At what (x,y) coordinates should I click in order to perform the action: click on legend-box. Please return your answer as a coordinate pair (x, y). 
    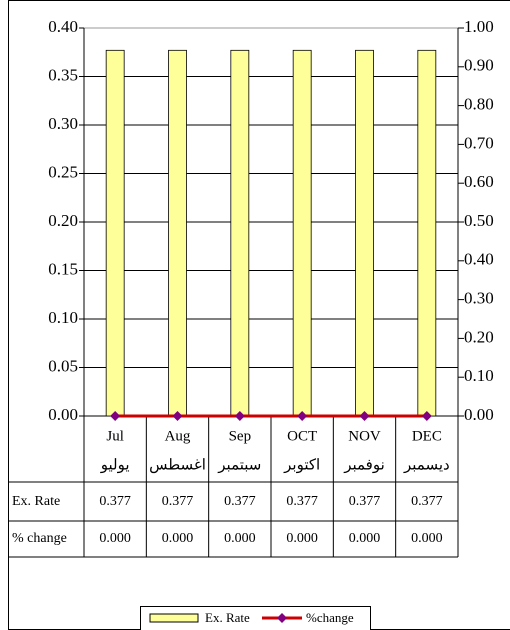
    Looking at the image, I should click on (255, 618).